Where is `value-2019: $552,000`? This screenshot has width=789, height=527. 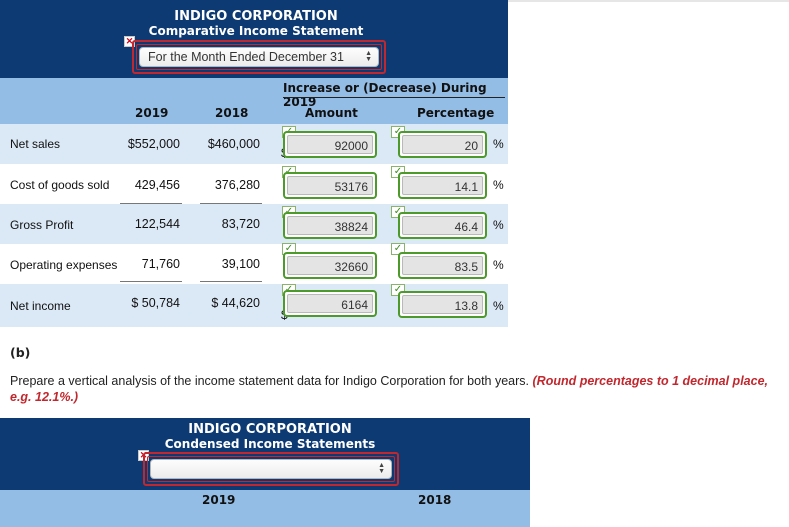 value-2019: $552,000 is located at coordinates (153, 144).